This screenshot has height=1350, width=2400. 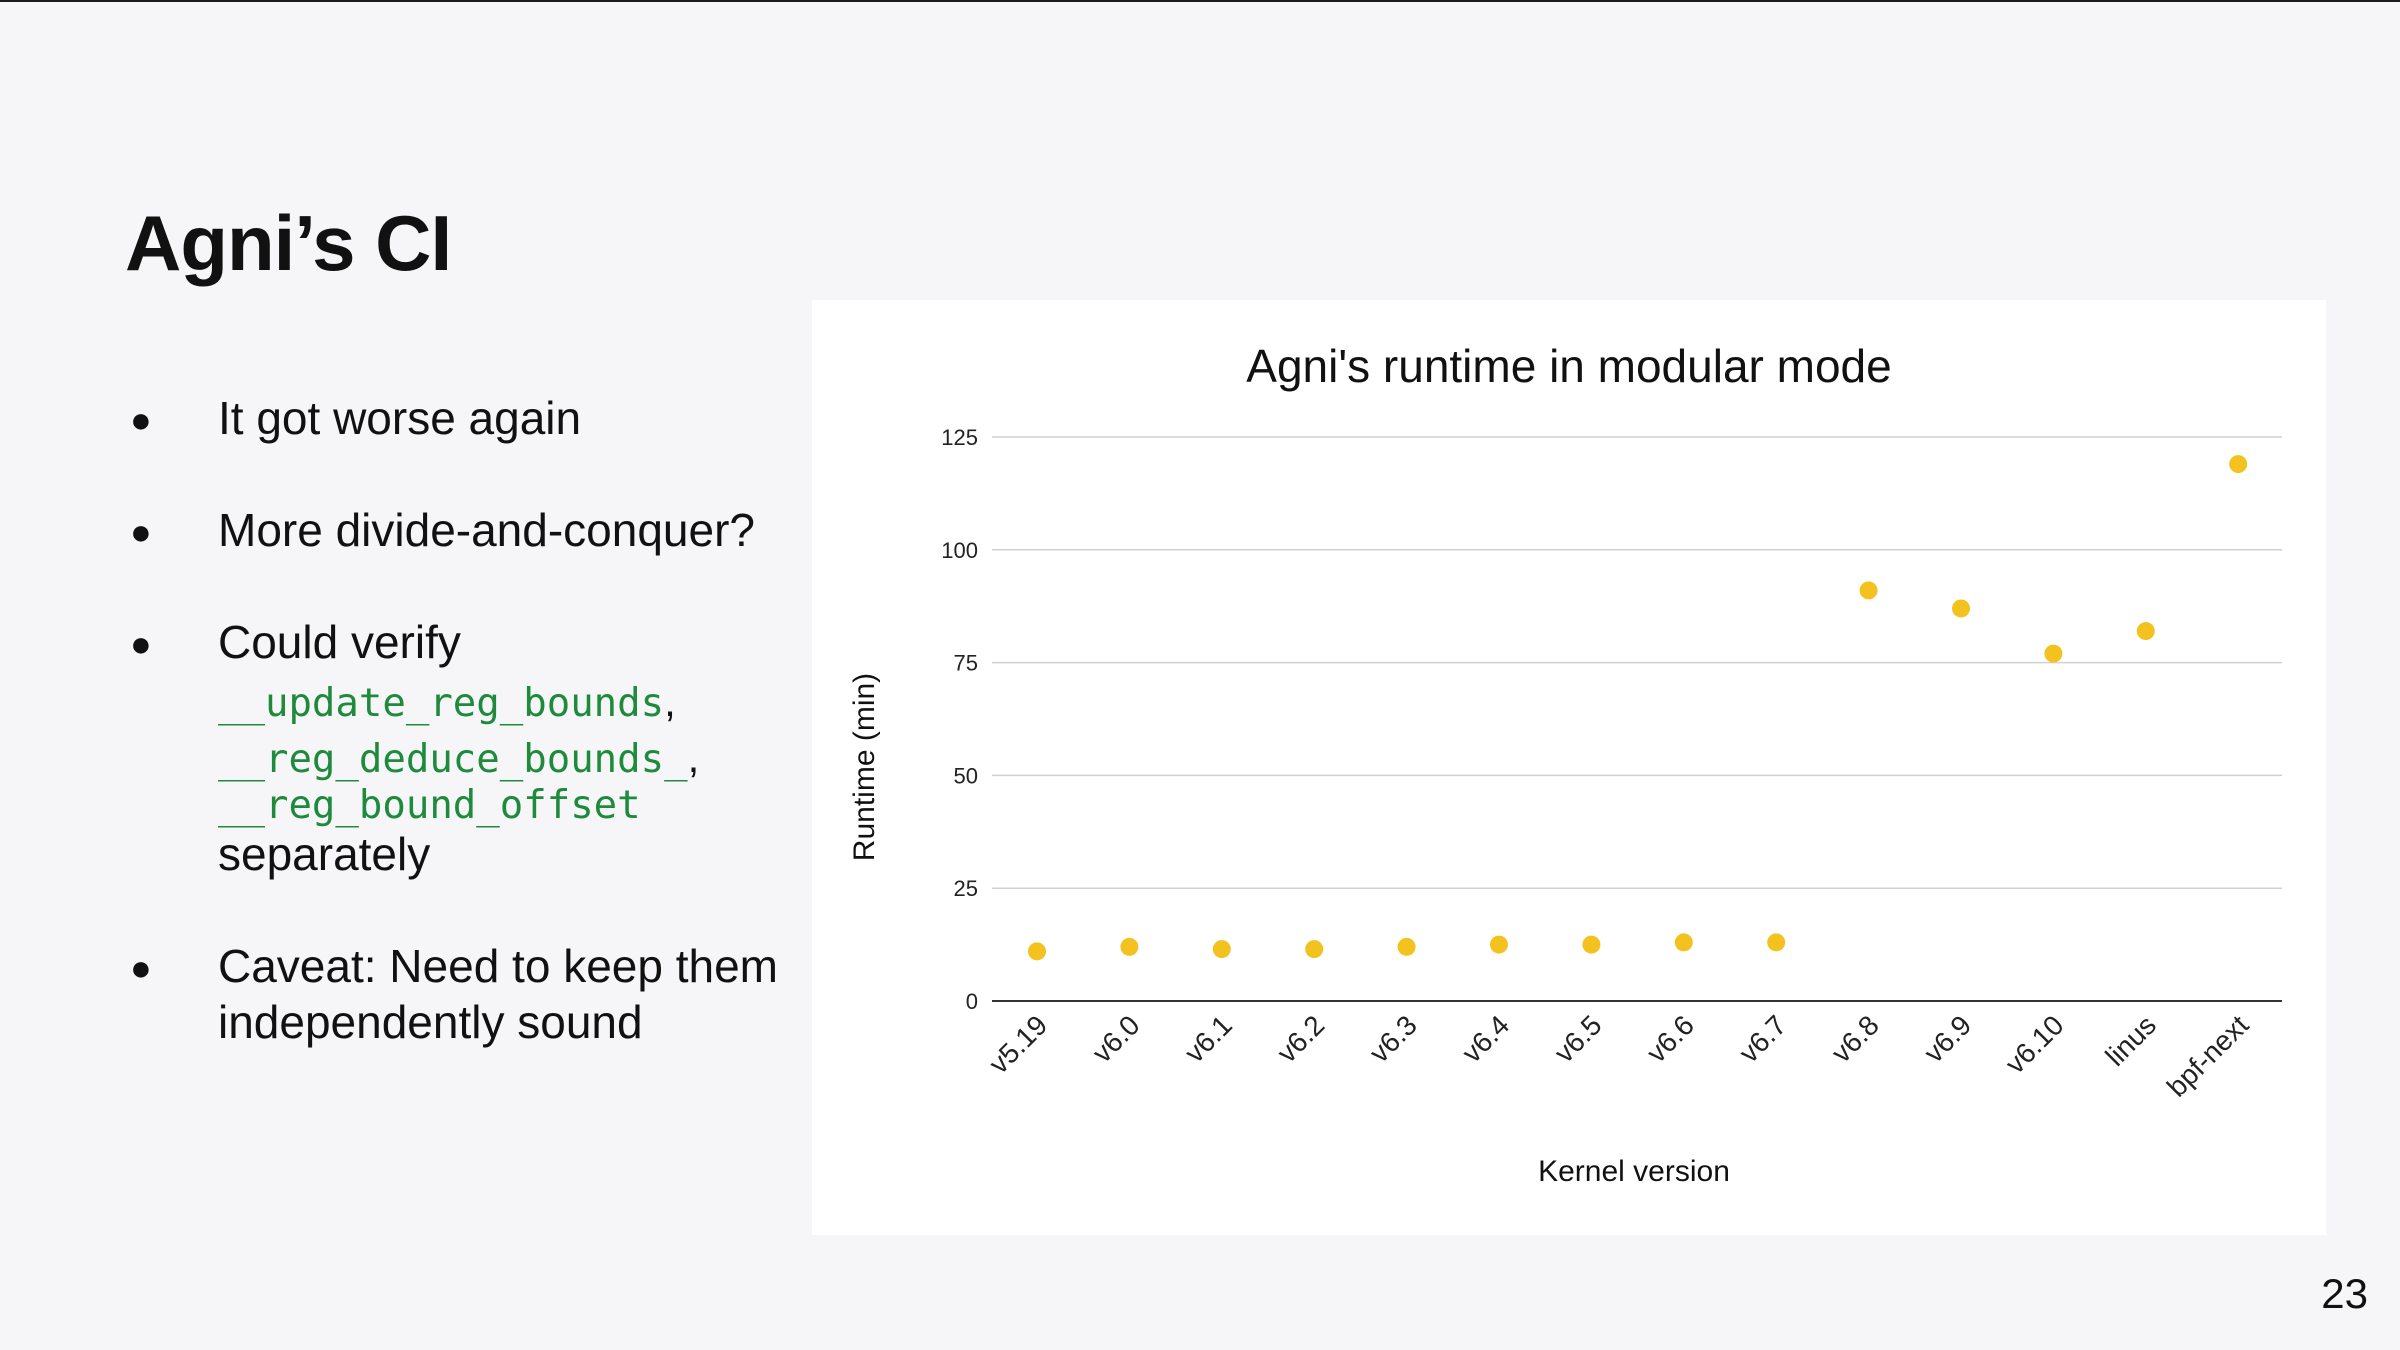 What do you see at coordinates (288, 243) in the screenshot?
I see `slide-title: Agni’s CI` at bounding box center [288, 243].